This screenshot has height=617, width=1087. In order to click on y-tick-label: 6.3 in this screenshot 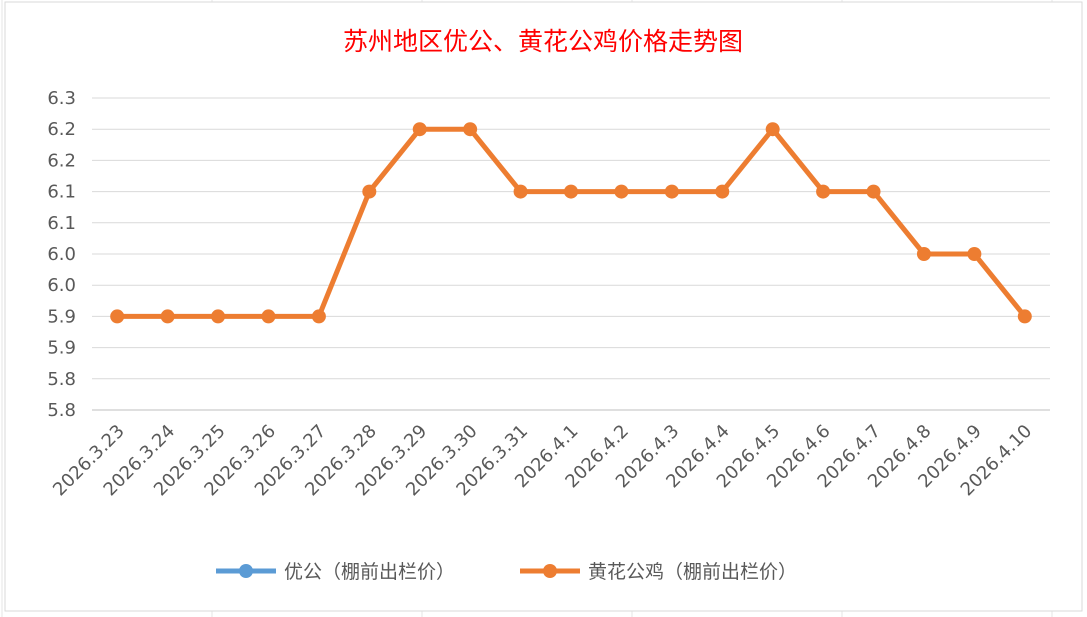, I will do `click(61, 98)`.